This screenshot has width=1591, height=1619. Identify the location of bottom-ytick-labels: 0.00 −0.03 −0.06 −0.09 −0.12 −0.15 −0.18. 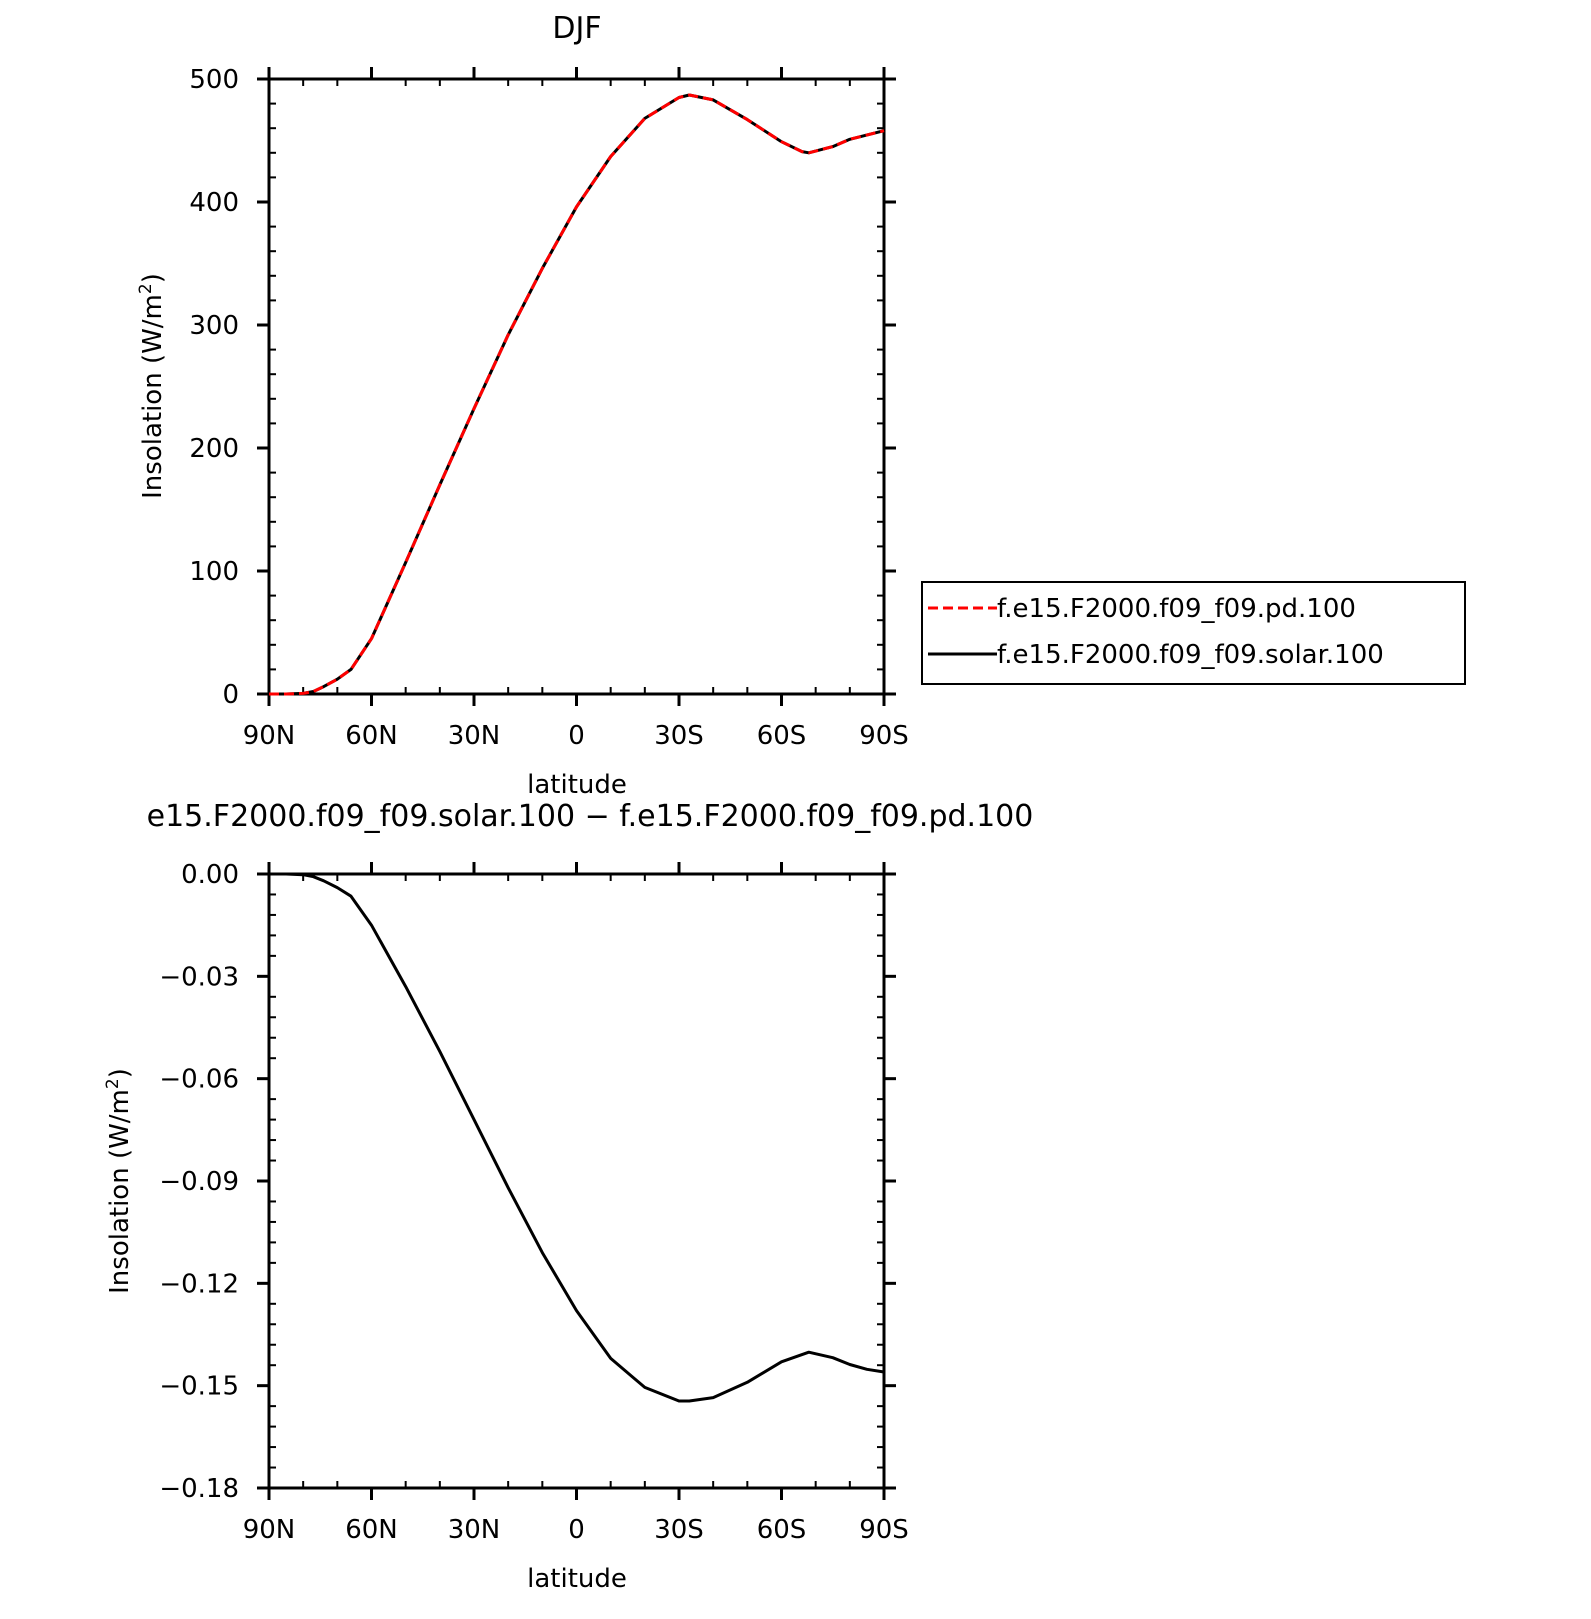
(199, 1182).